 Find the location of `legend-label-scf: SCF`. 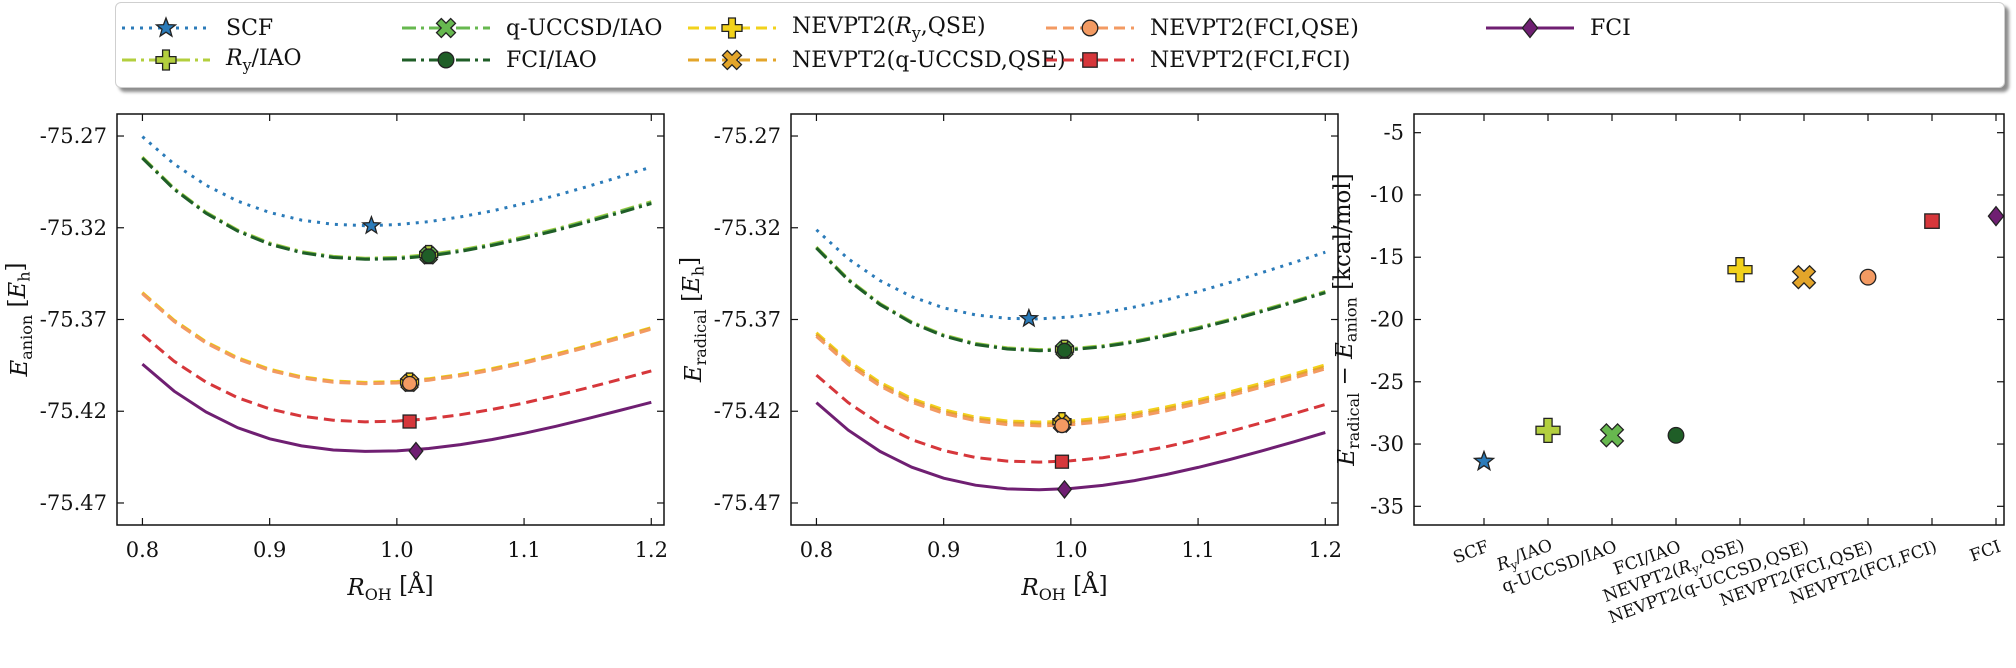

legend-label-scf: SCF is located at coordinates (250, 28).